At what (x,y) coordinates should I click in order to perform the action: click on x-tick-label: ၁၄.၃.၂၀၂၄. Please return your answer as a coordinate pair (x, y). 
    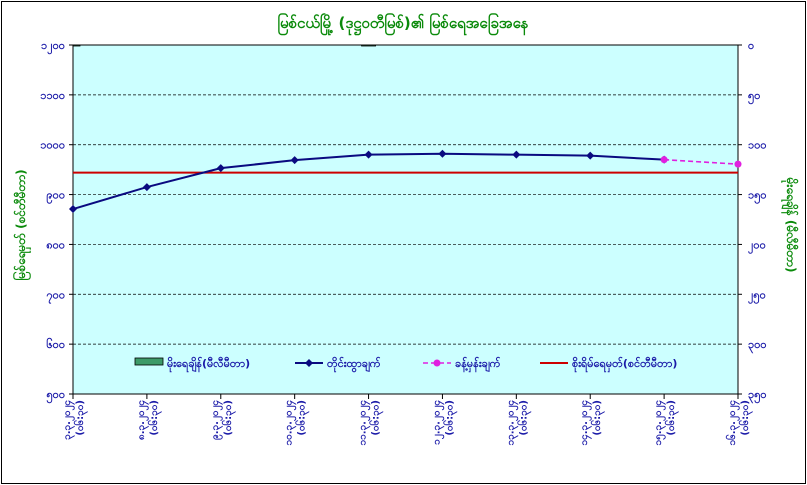
    Looking at the image, I should click on (586, 423).